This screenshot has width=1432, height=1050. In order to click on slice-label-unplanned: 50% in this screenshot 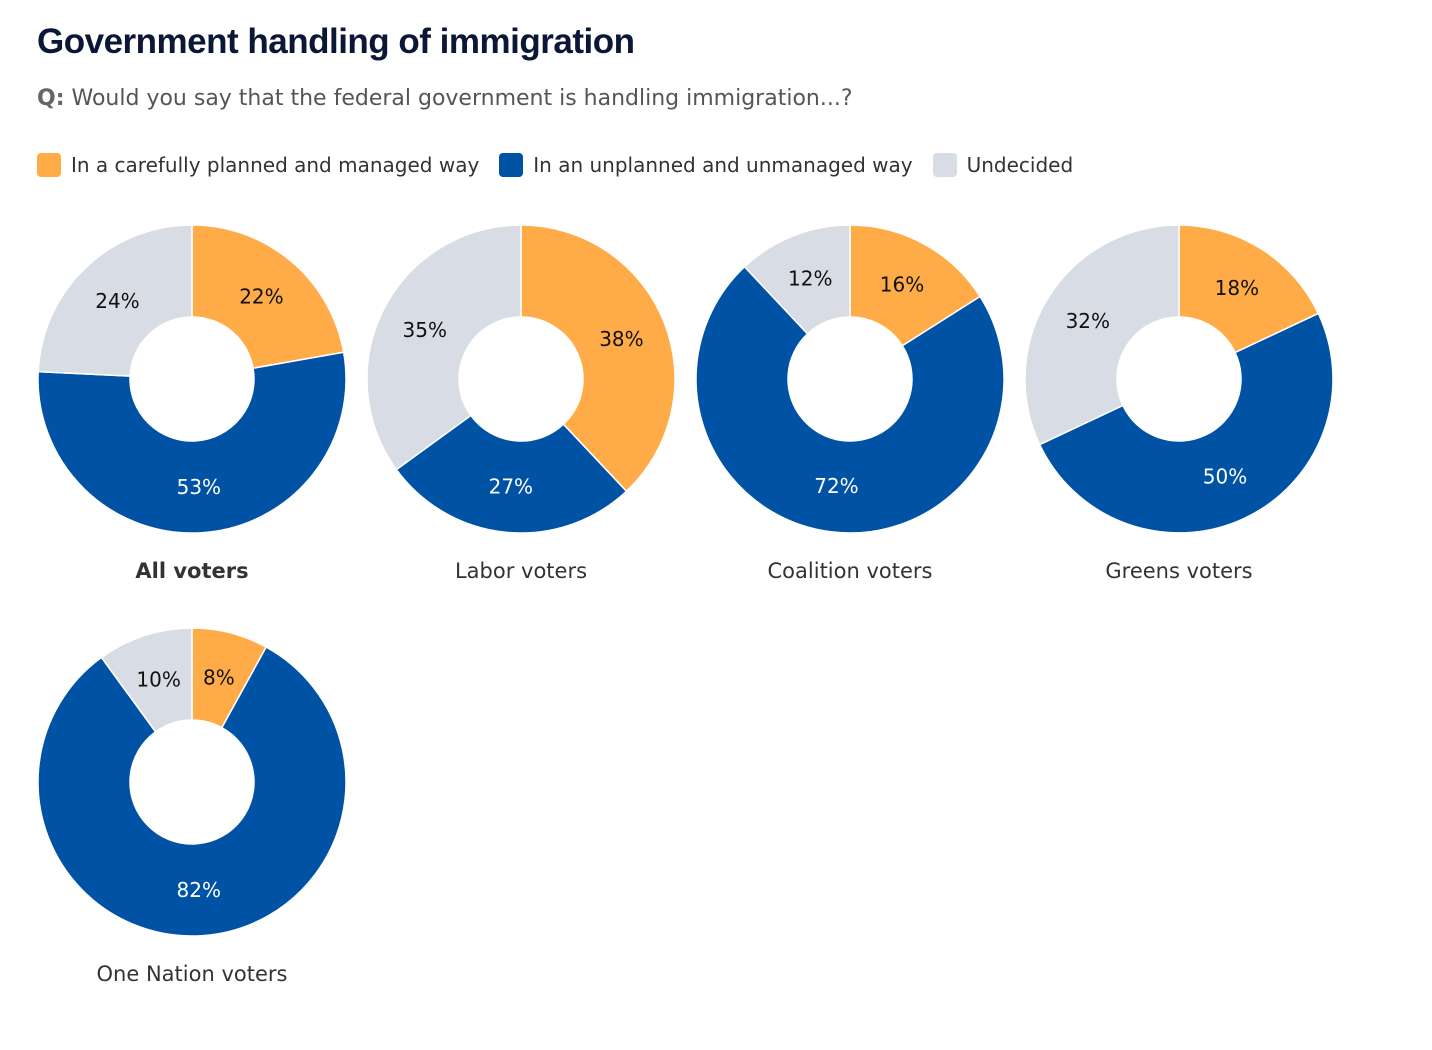, I will do `click(1225, 477)`.